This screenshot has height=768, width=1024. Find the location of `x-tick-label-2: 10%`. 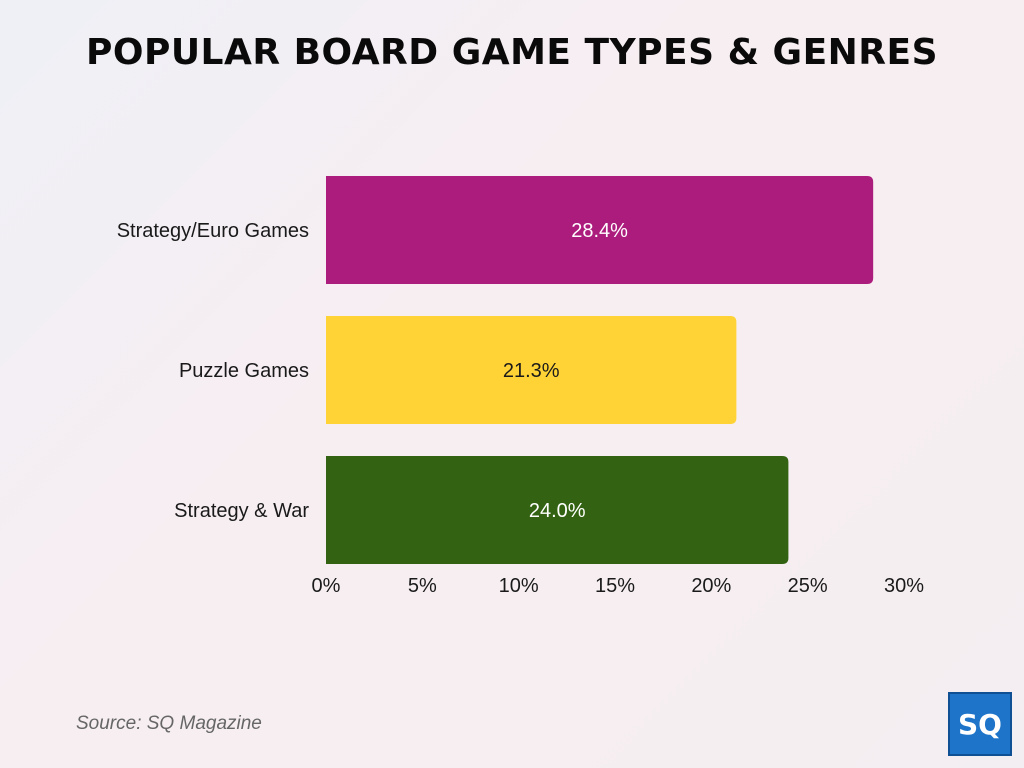

x-tick-label-2: 10% is located at coordinates (519, 586).